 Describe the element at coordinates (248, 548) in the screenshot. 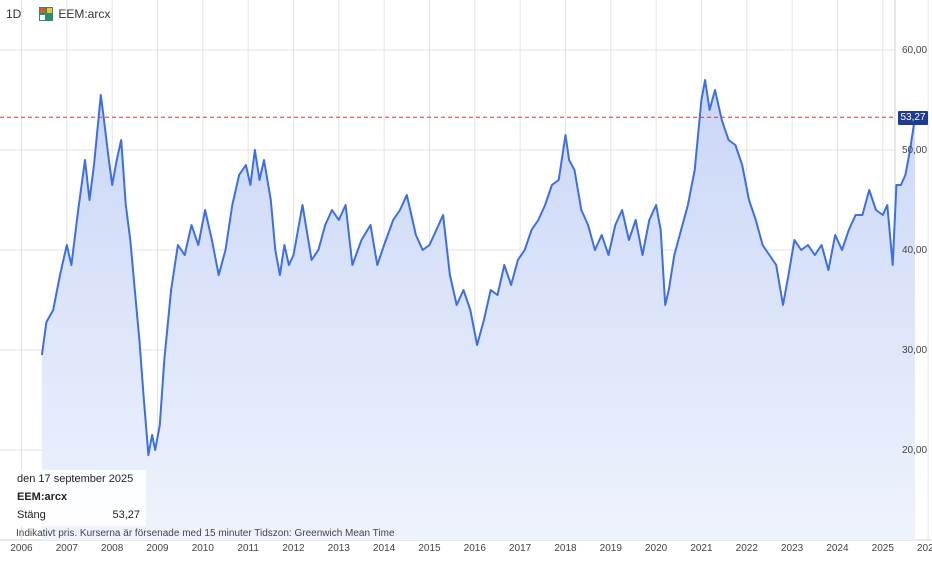

I see `x-tick-label: 2011` at that location.